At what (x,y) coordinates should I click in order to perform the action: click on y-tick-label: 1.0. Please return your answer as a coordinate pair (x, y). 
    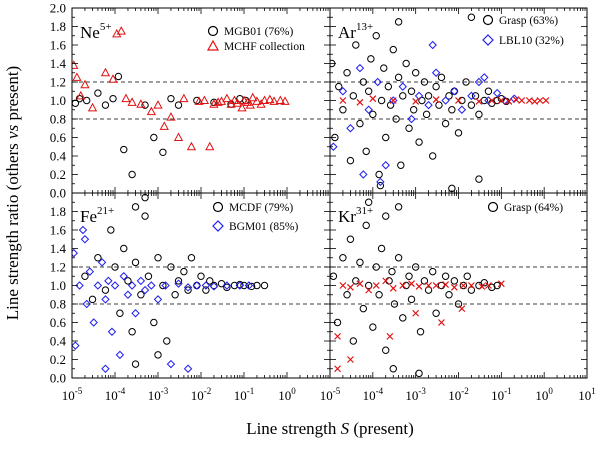
    Looking at the image, I should click on (58, 100).